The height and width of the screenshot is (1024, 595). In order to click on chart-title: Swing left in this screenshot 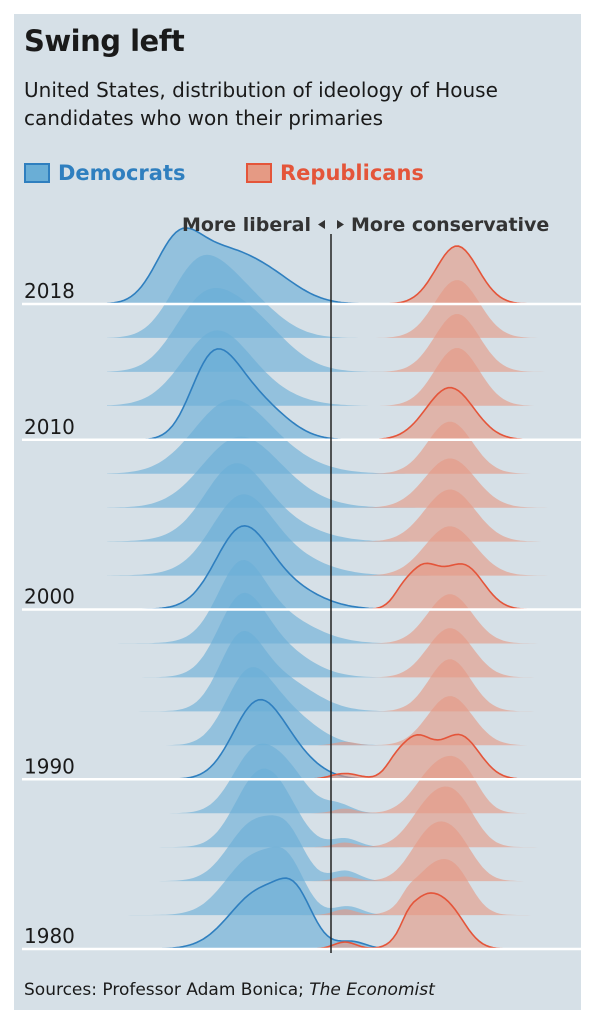, I will do `click(104, 41)`.